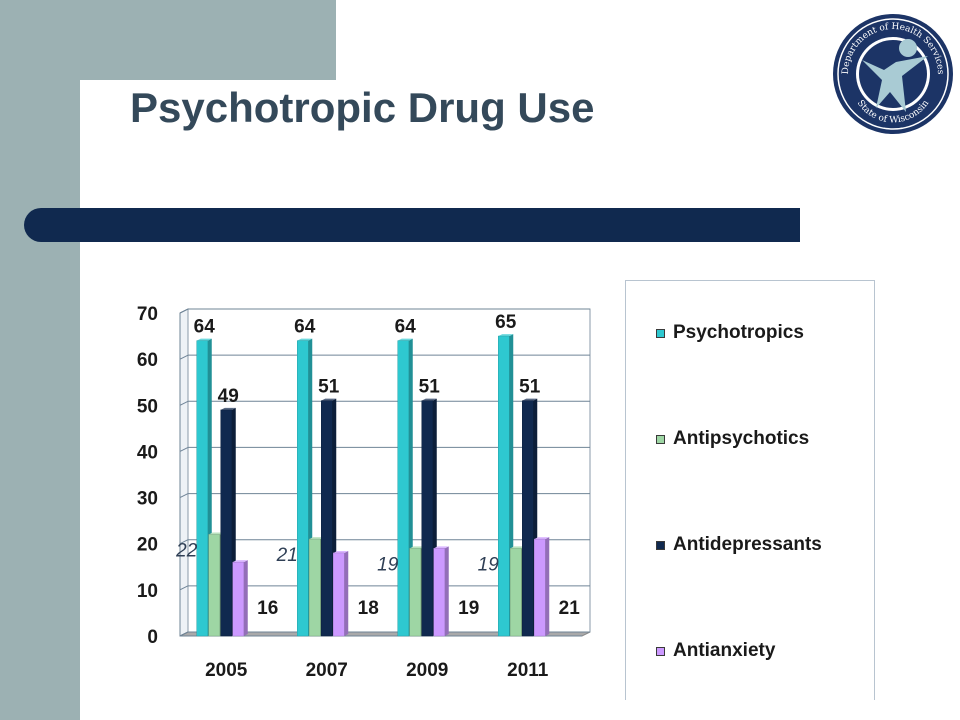 The width and height of the screenshot is (960, 720). What do you see at coordinates (660, 439) in the screenshot?
I see `legend-swatch-antipsychotics` at bounding box center [660, 439].